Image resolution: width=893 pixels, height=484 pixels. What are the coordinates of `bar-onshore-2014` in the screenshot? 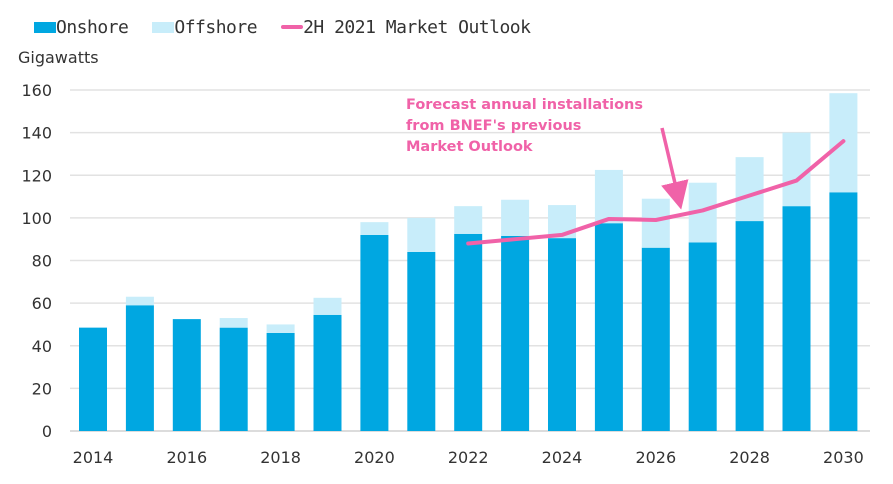 It's located at (93, 379).